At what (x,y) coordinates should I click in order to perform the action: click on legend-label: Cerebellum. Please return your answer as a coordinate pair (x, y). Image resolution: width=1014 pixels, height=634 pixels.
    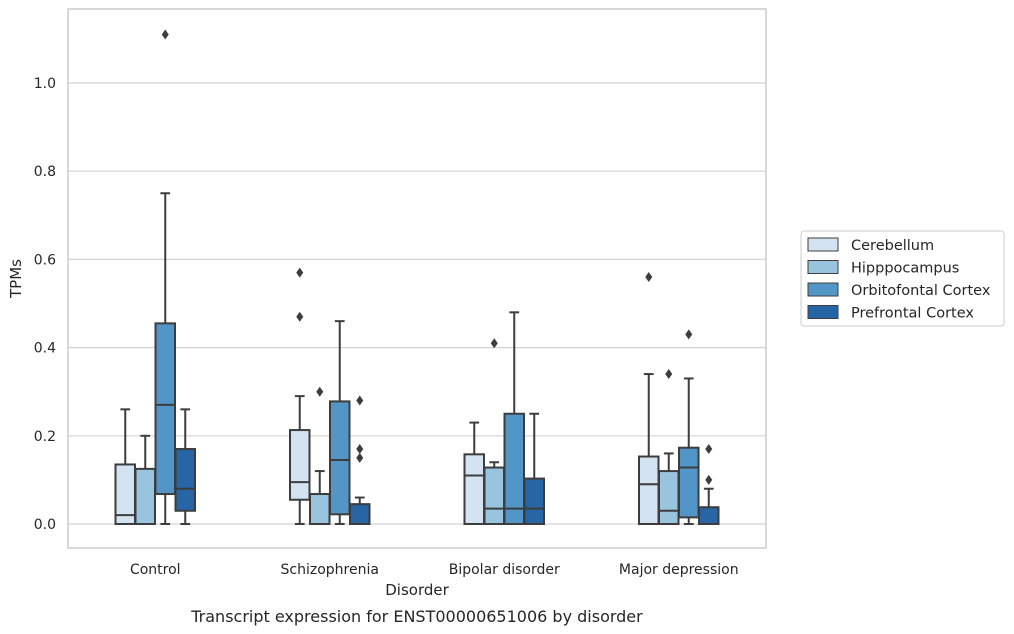
    Looking at the image, I should click on (892, 246).